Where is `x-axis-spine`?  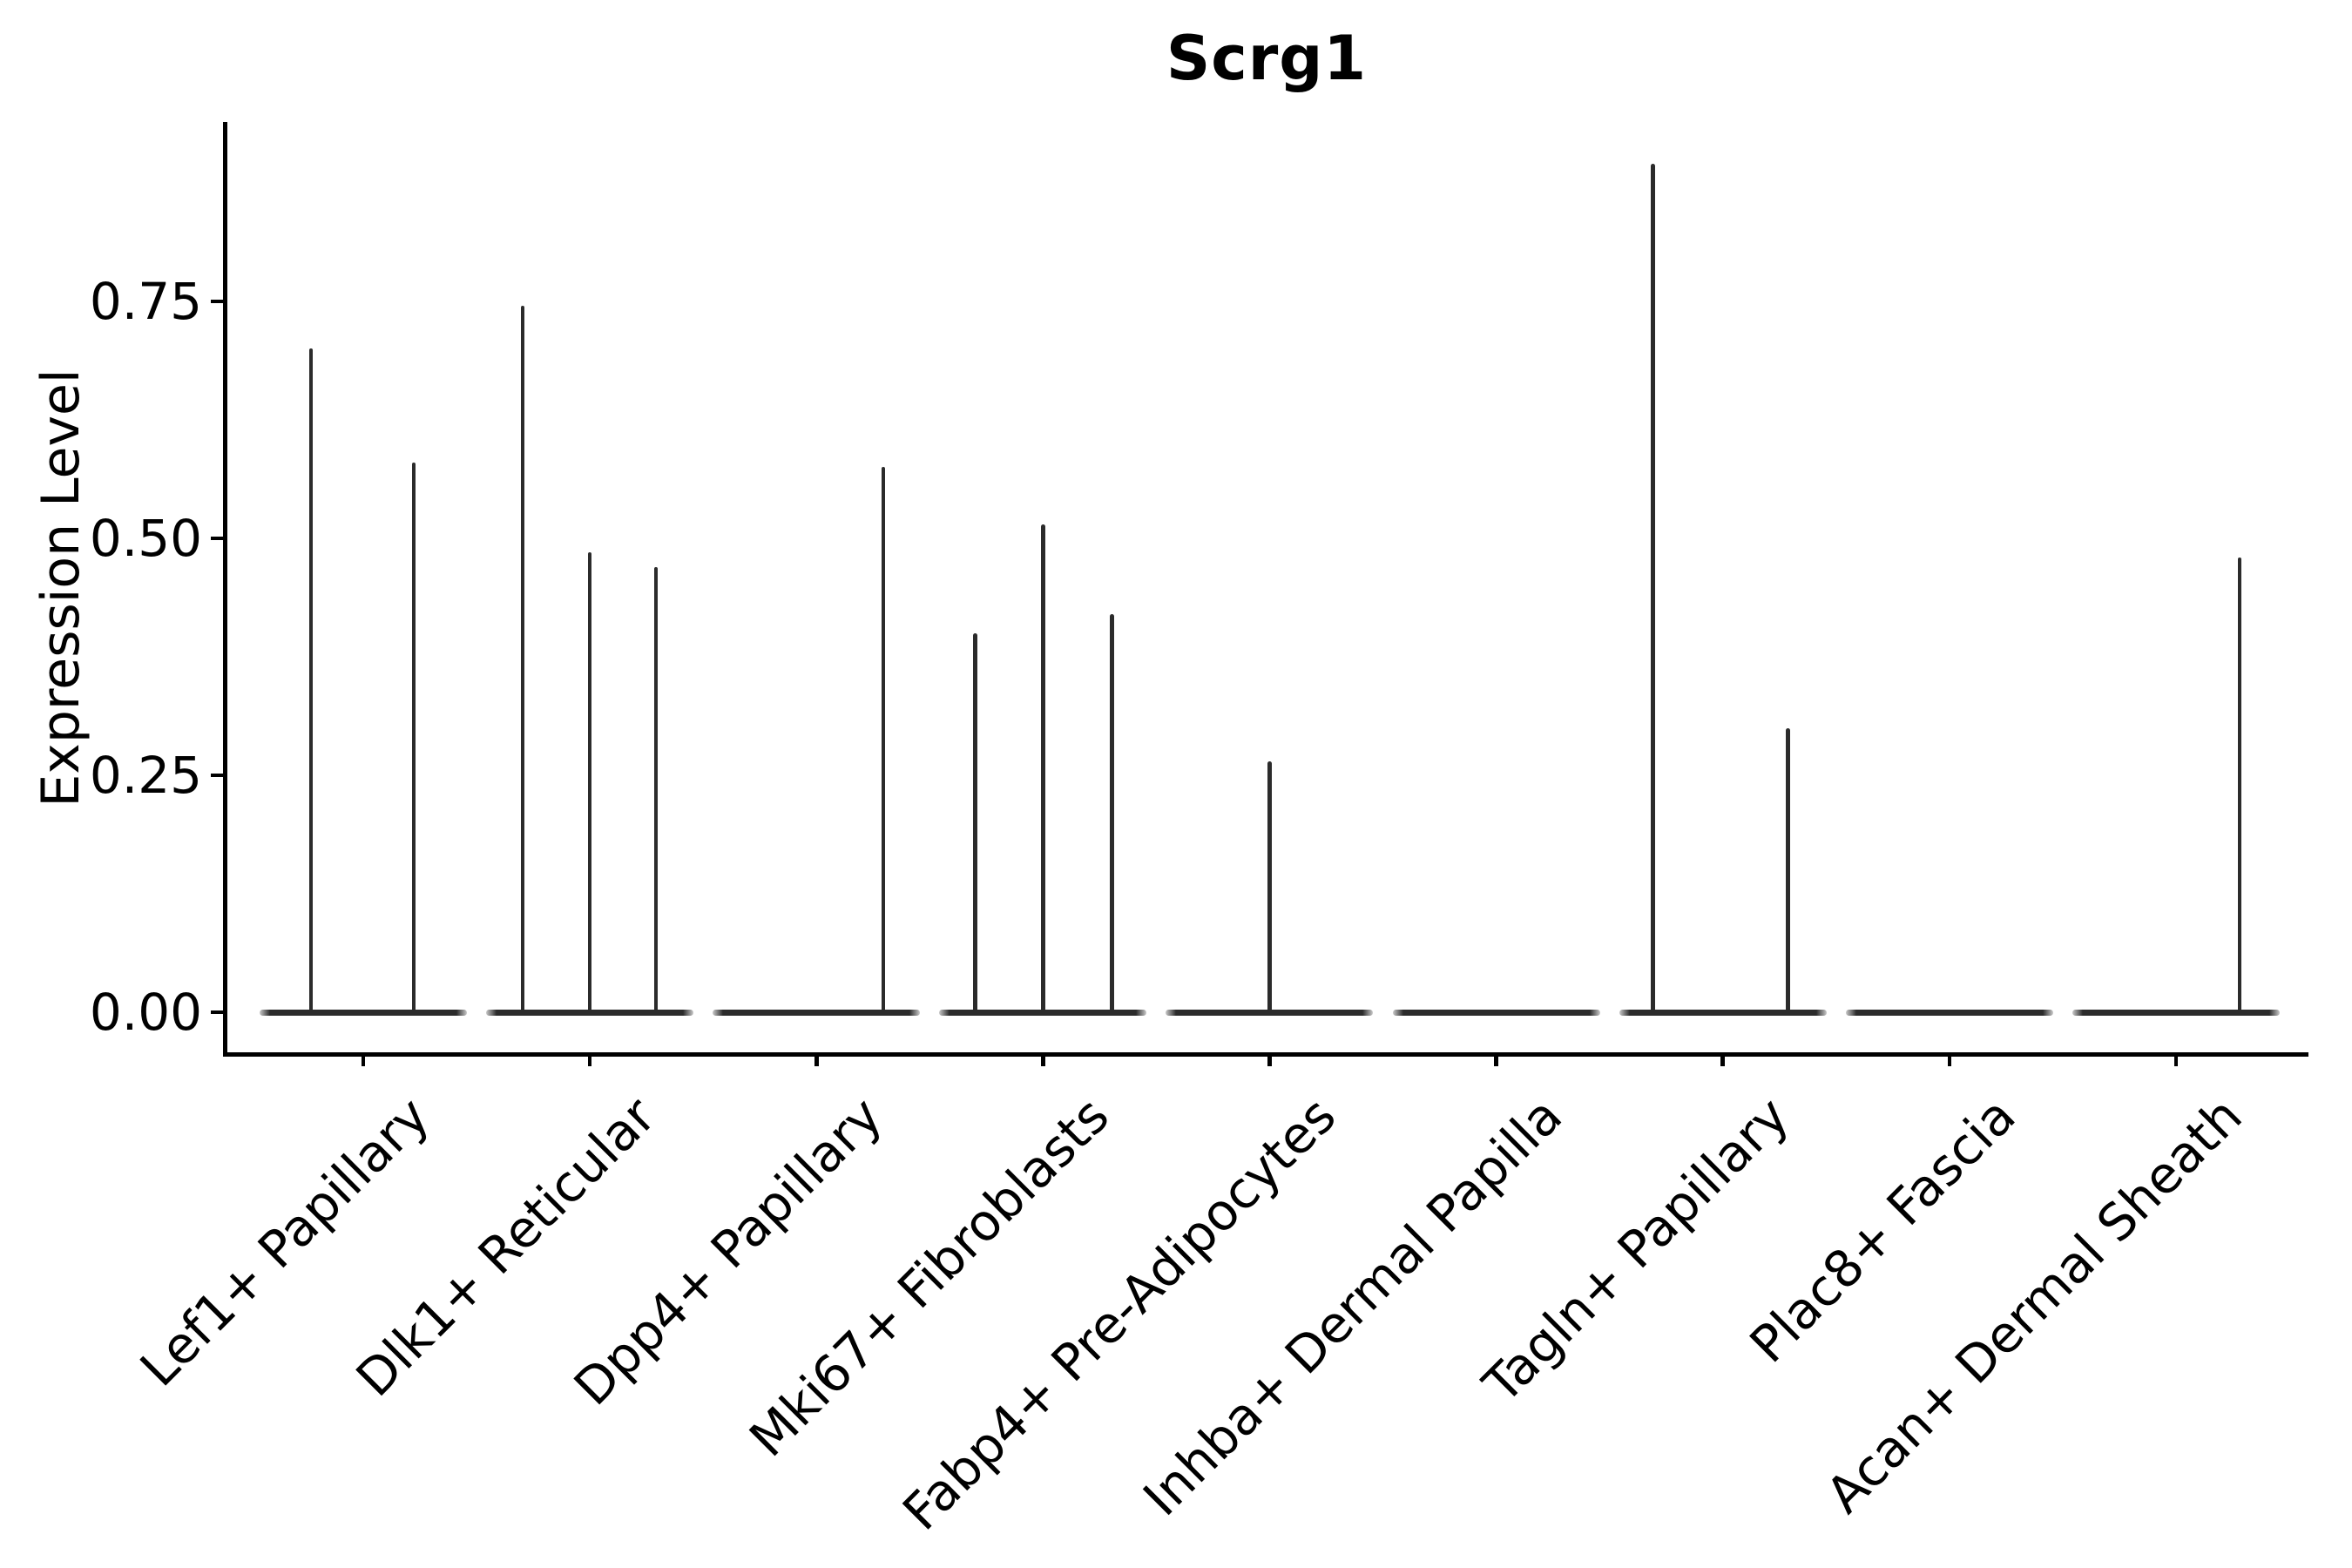
x-axis-spine is located at coordinates (1265, 1054).